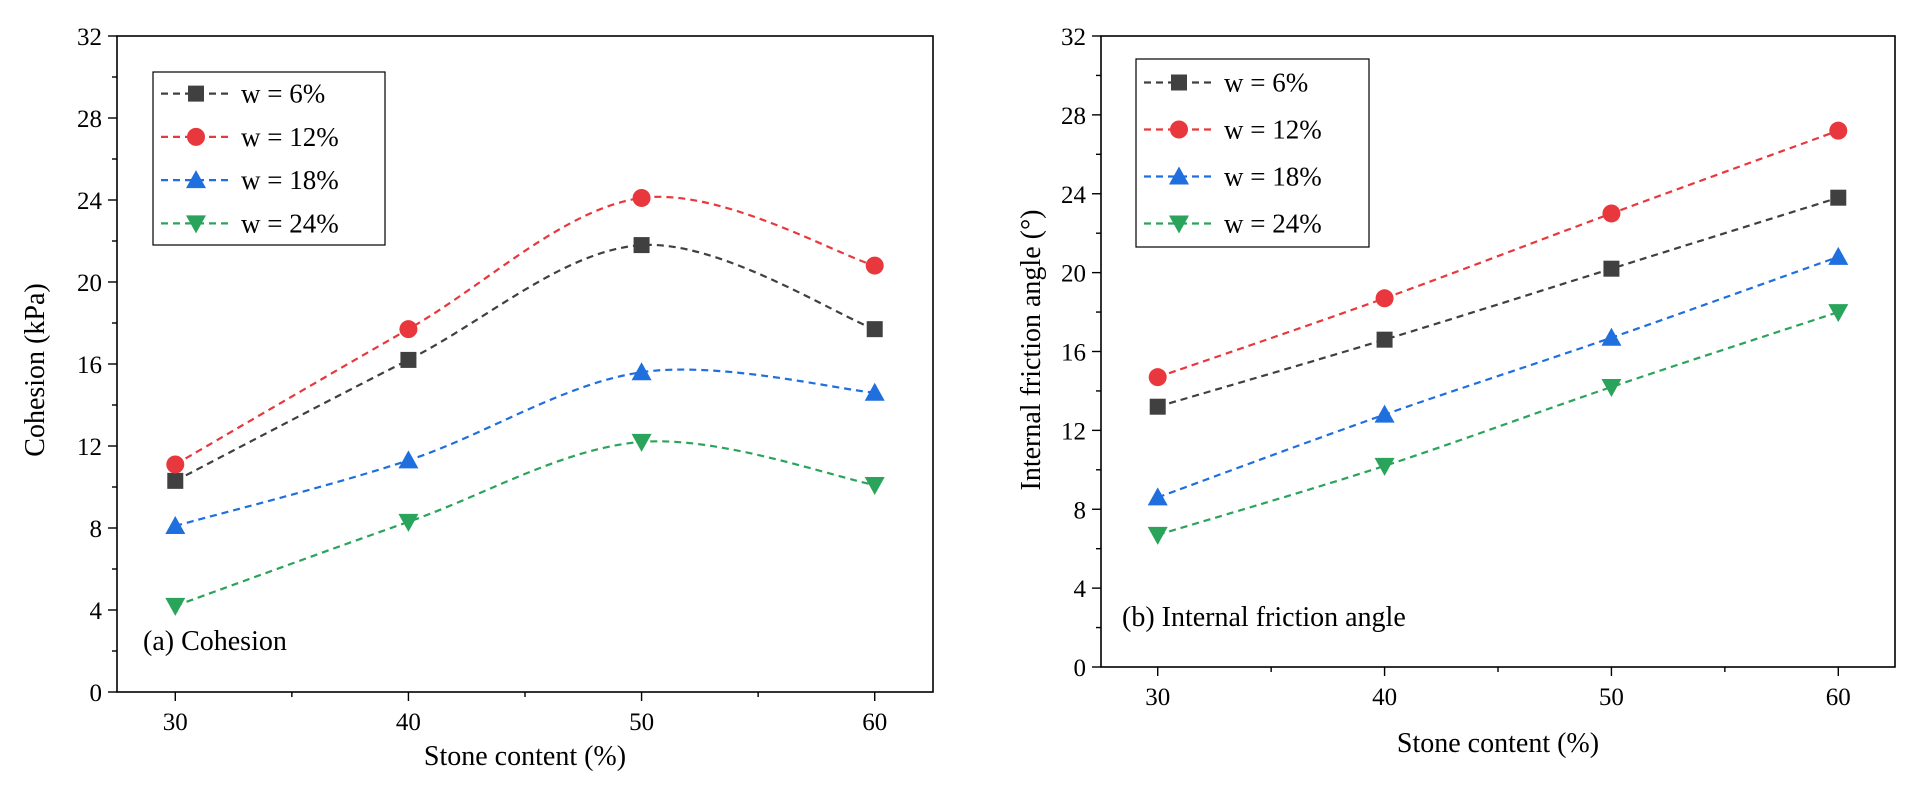 This screenshot has width=1914, height=785. What do you see at coordinates (35, 369) in the screenshot?
I see `y-axis-label: Cohesion (kPa)` at bounding box center [35, 369].